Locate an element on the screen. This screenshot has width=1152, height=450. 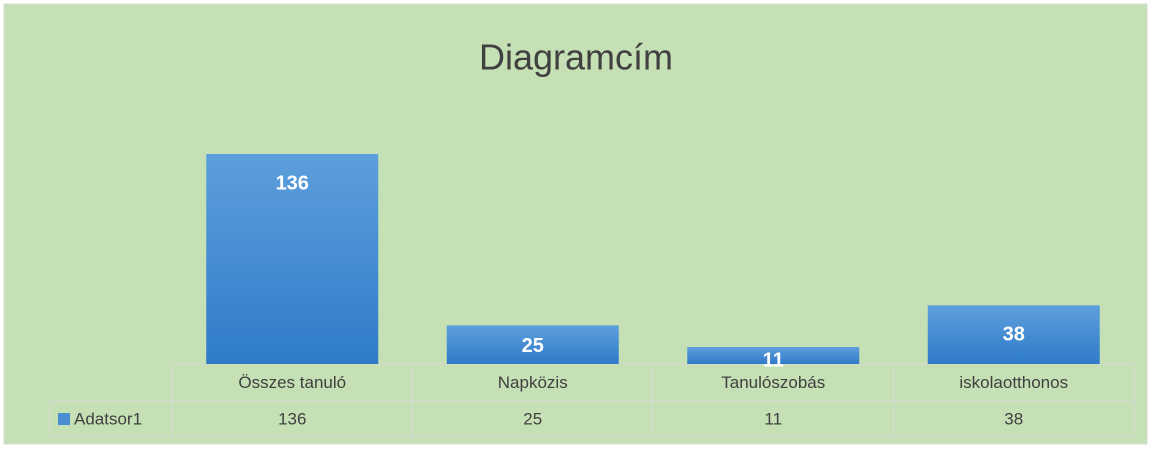
x-tick-label: Összes tanuló is located at coordinates (292, 382).